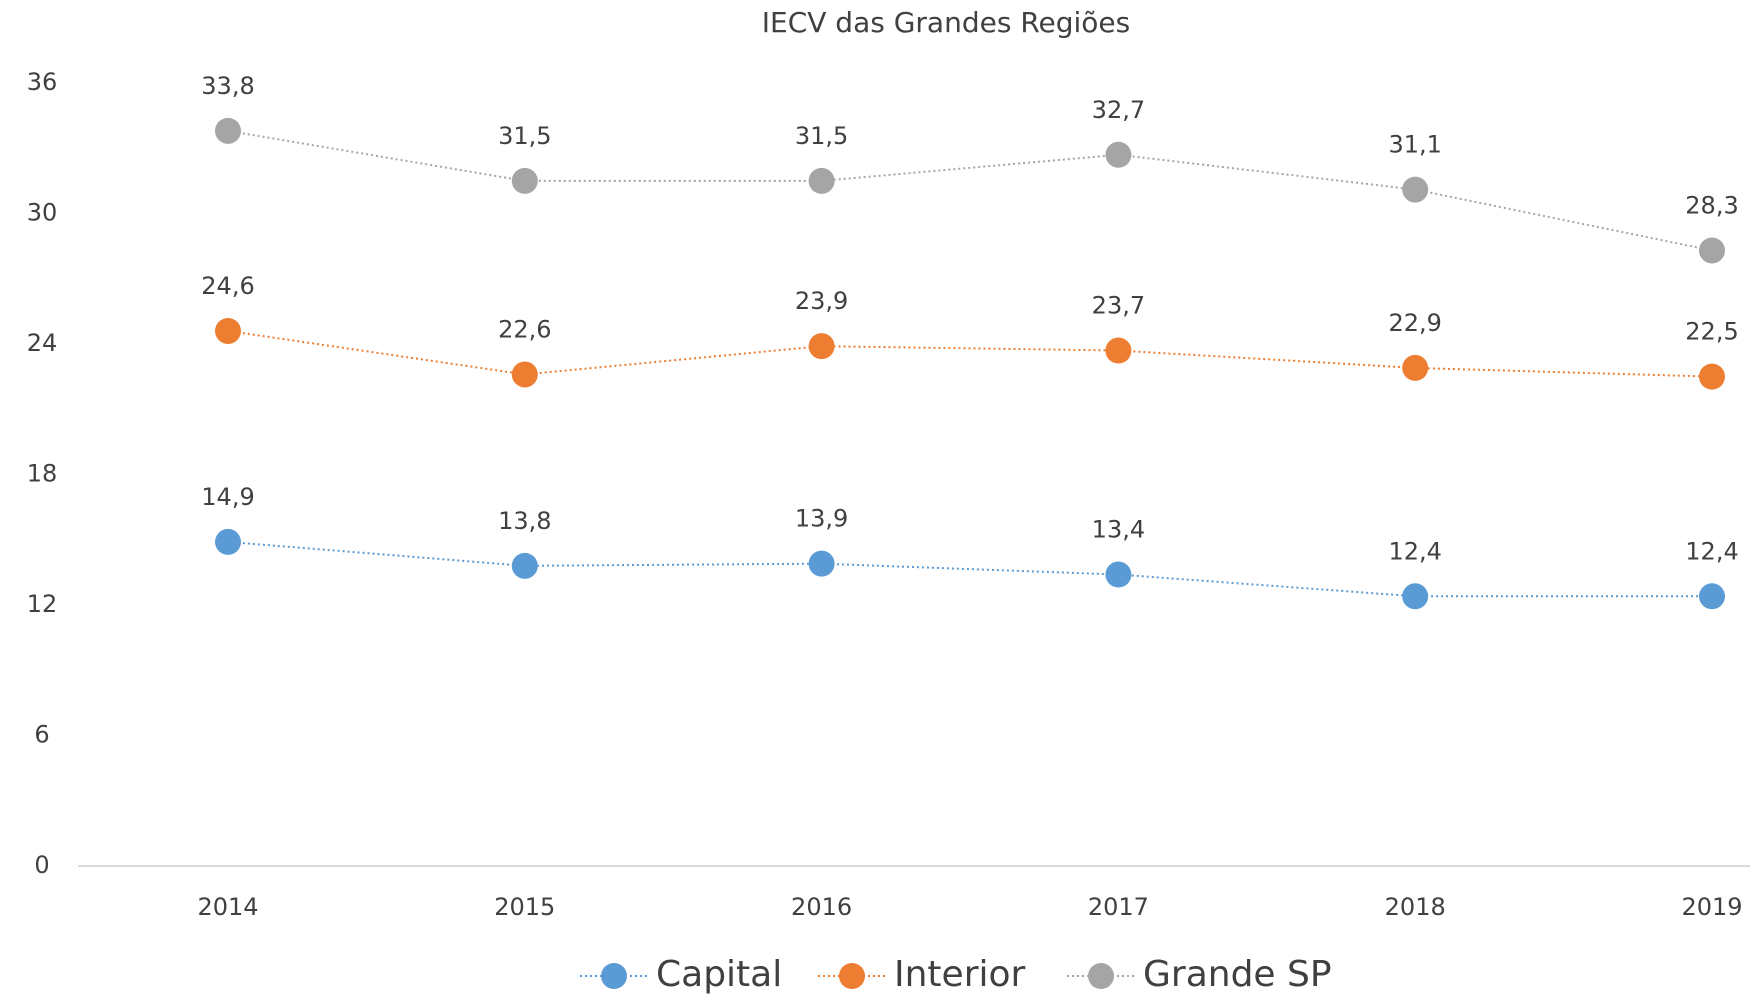  I want to click on legend-label: Grande SP, so click(1237, 974).